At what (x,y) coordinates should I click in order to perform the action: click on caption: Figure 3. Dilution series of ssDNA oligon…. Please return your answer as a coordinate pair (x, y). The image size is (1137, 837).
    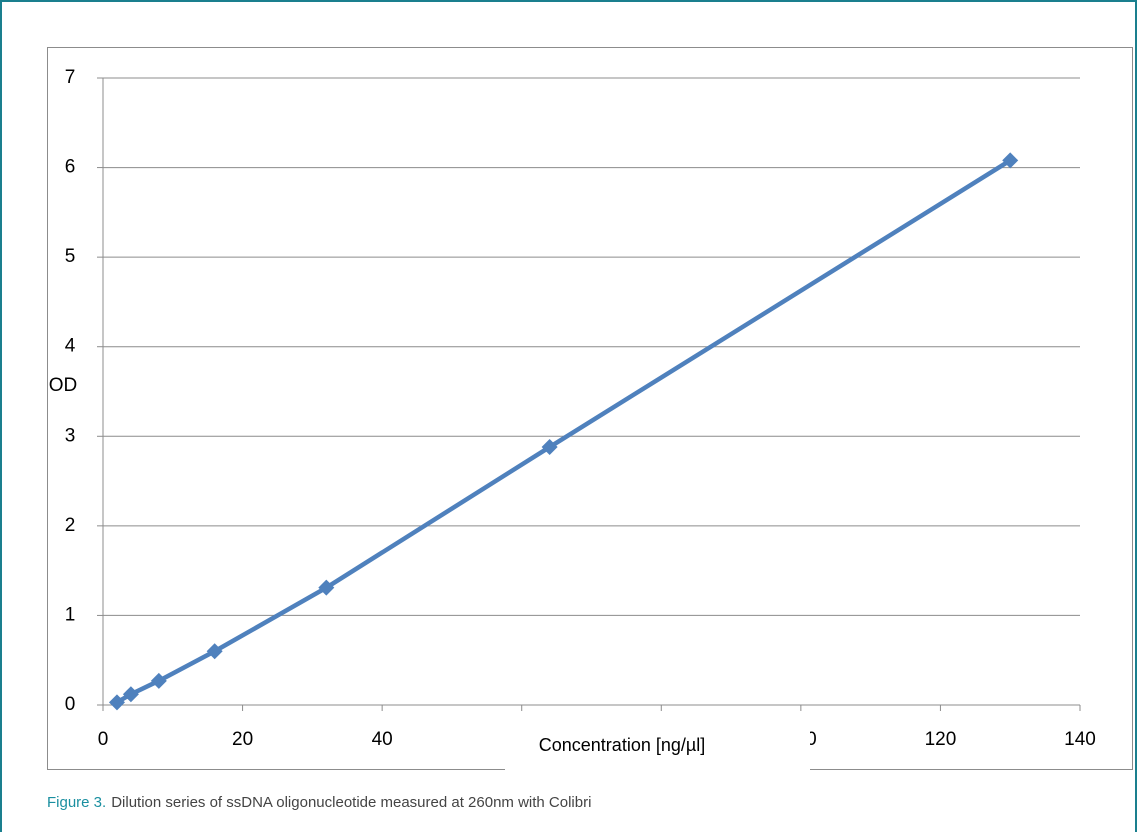
    Looking at the image, I should click on (319, 802).